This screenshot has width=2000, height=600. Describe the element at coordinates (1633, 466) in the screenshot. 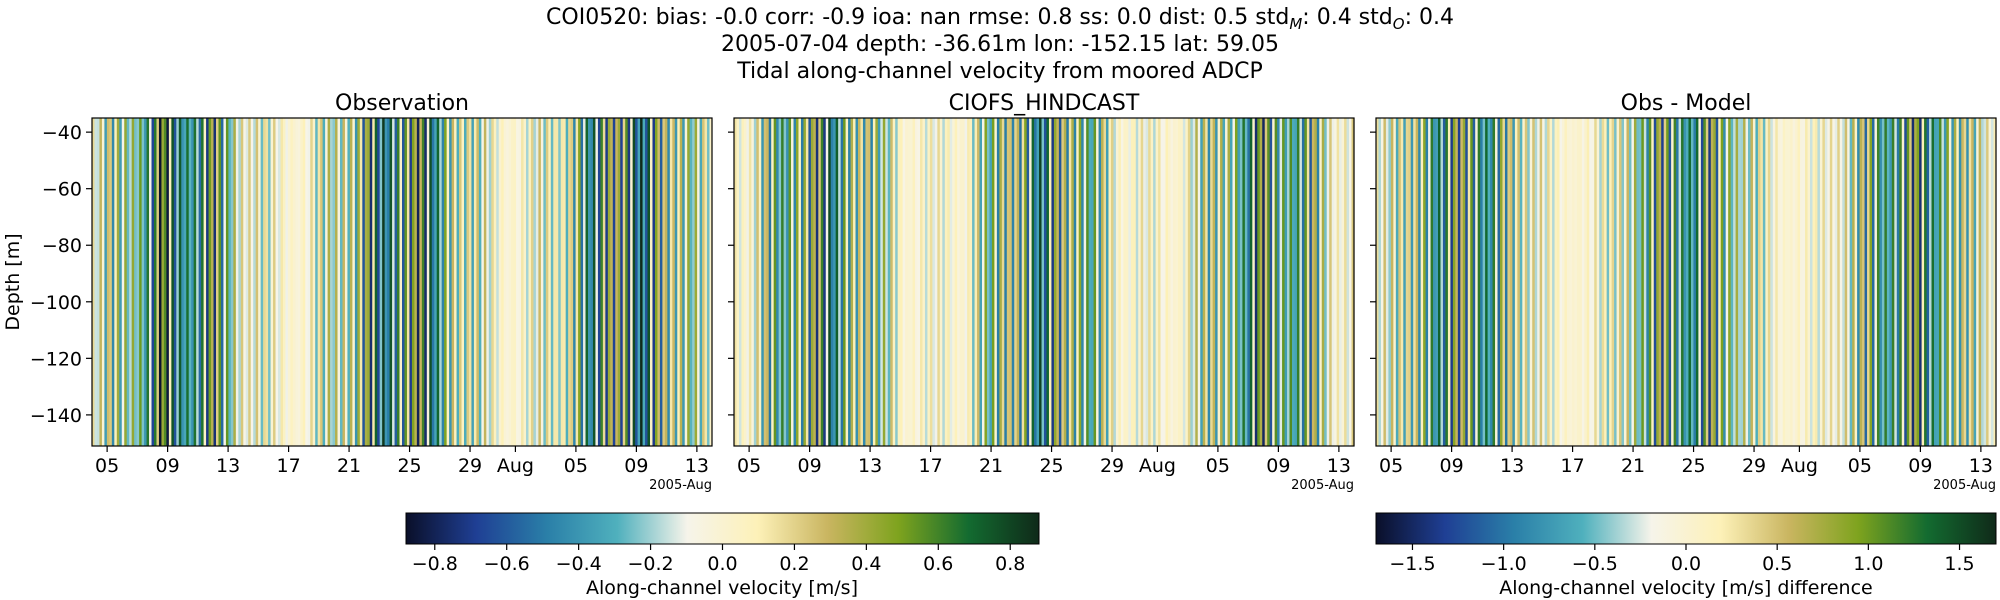

I see `x-tick-label: 21` at that location.